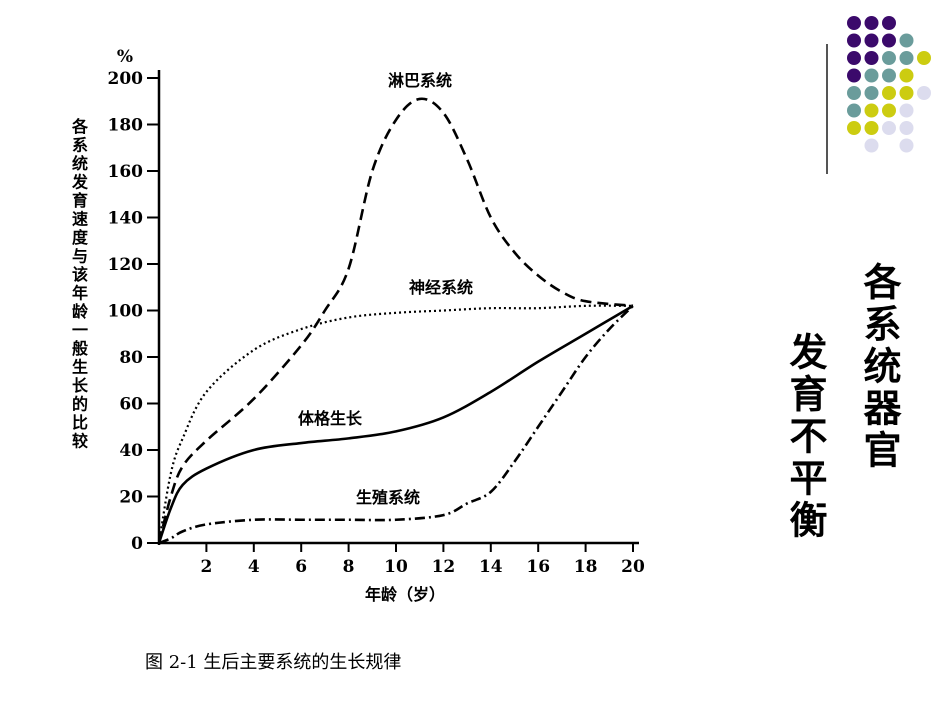  I want to click on slide-title-line-2: 发育不平衡, so click(805, 437).